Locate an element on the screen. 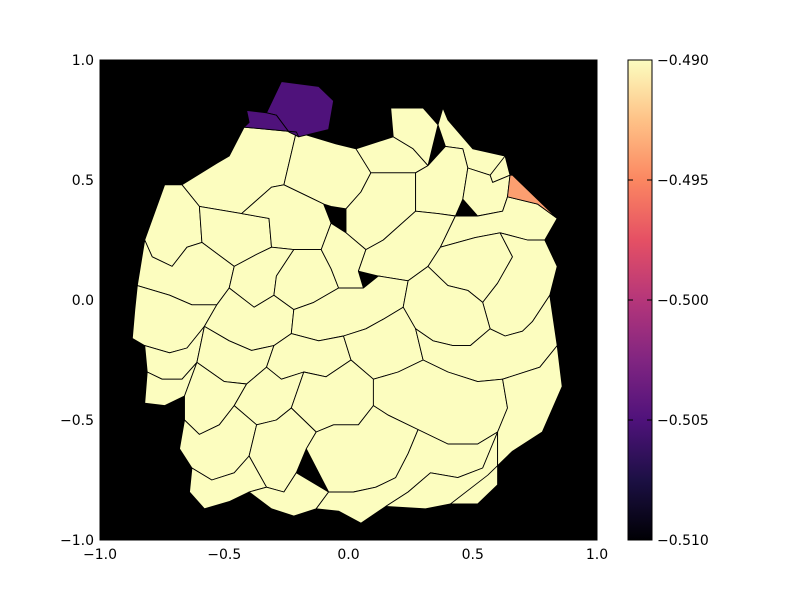 The image size is (800, 604). x-tick-label: 0.0 is located at coordinates (348, 555).